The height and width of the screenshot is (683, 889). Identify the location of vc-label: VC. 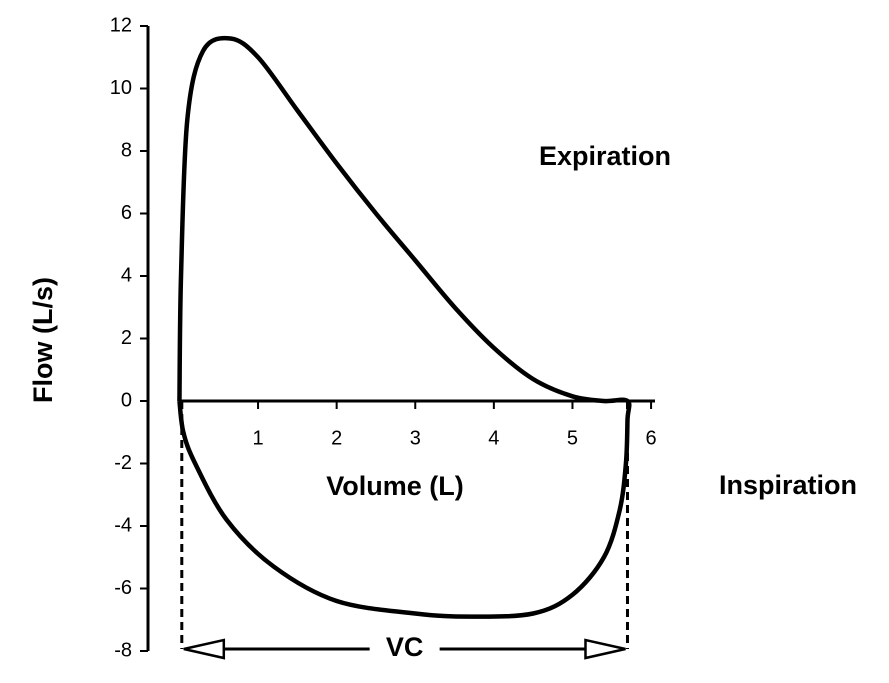
(405, 647).